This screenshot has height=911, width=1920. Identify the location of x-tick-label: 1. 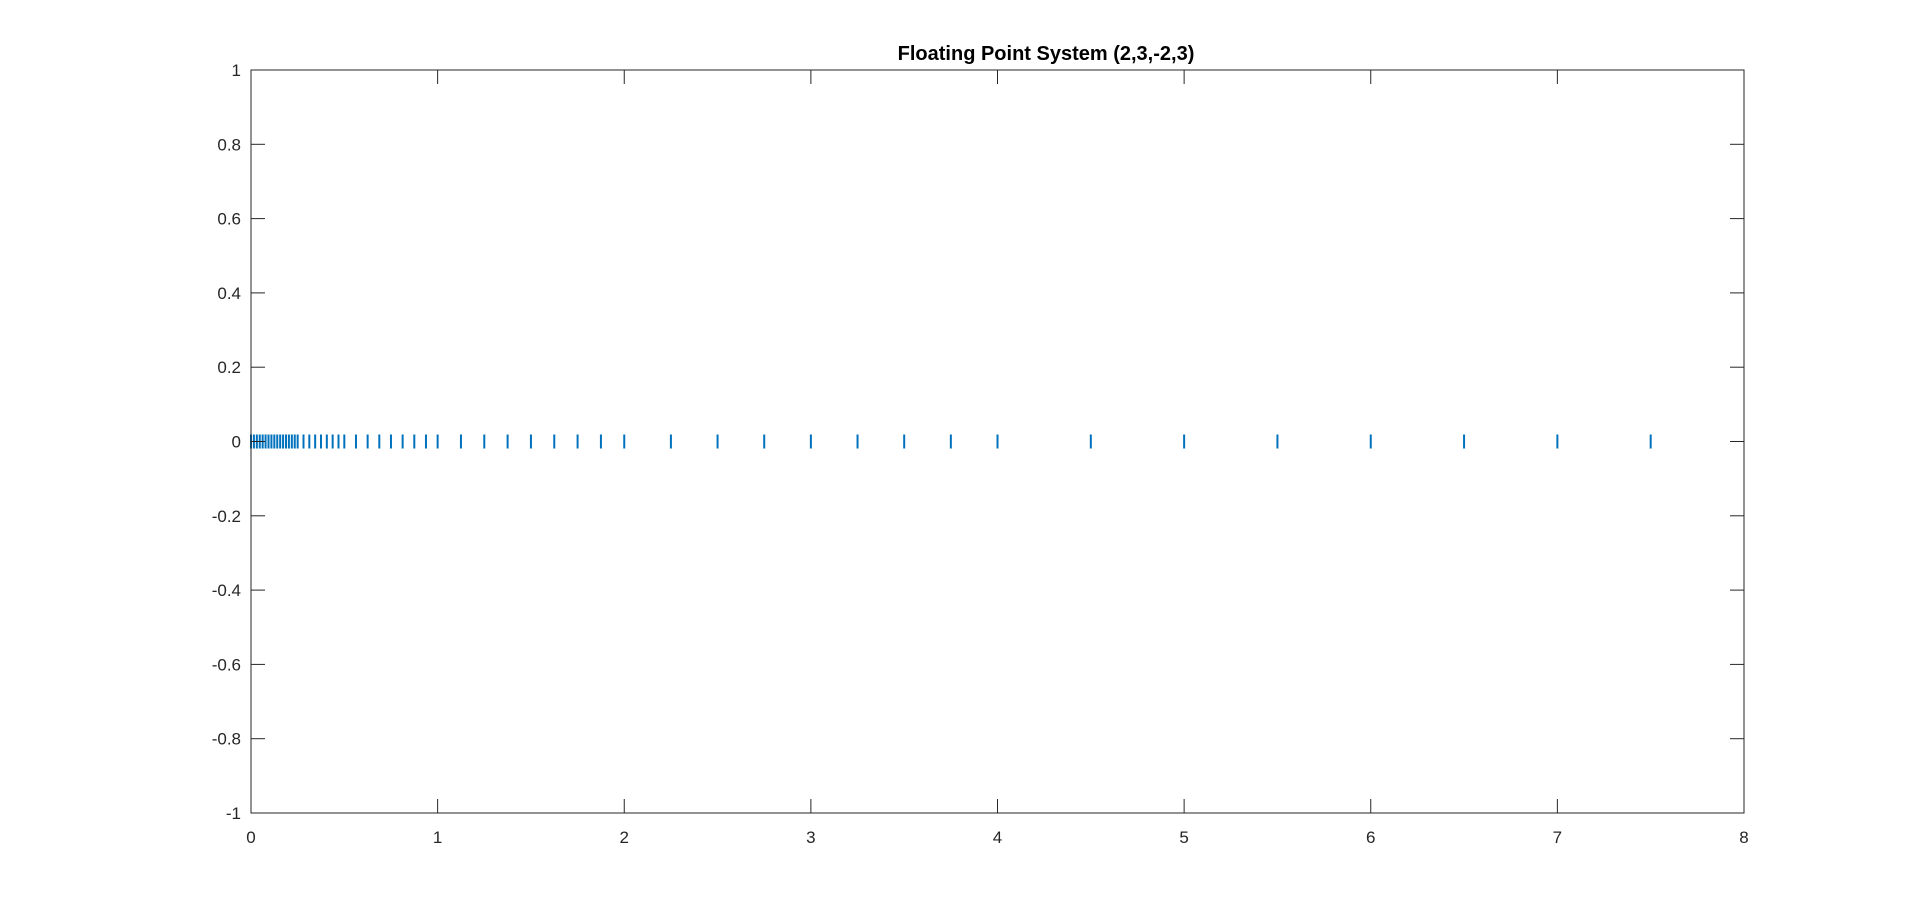
(437, 837).